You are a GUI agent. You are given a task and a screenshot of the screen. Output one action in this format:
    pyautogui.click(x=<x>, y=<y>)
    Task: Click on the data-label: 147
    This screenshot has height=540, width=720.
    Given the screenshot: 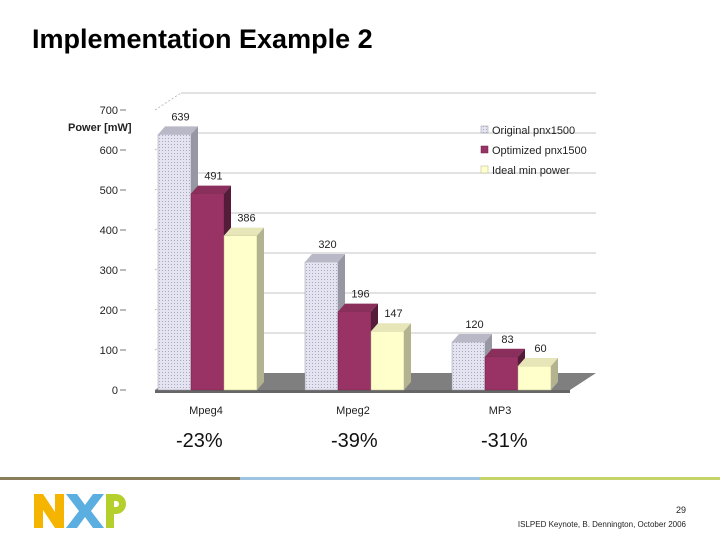 What is the action you would take?
    pyautogui.click(x=393, y=314)
    